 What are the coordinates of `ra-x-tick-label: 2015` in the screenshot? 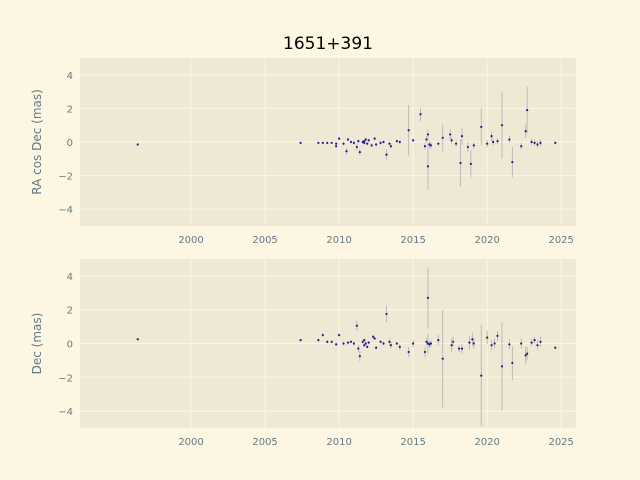 It's located at (412, 240).